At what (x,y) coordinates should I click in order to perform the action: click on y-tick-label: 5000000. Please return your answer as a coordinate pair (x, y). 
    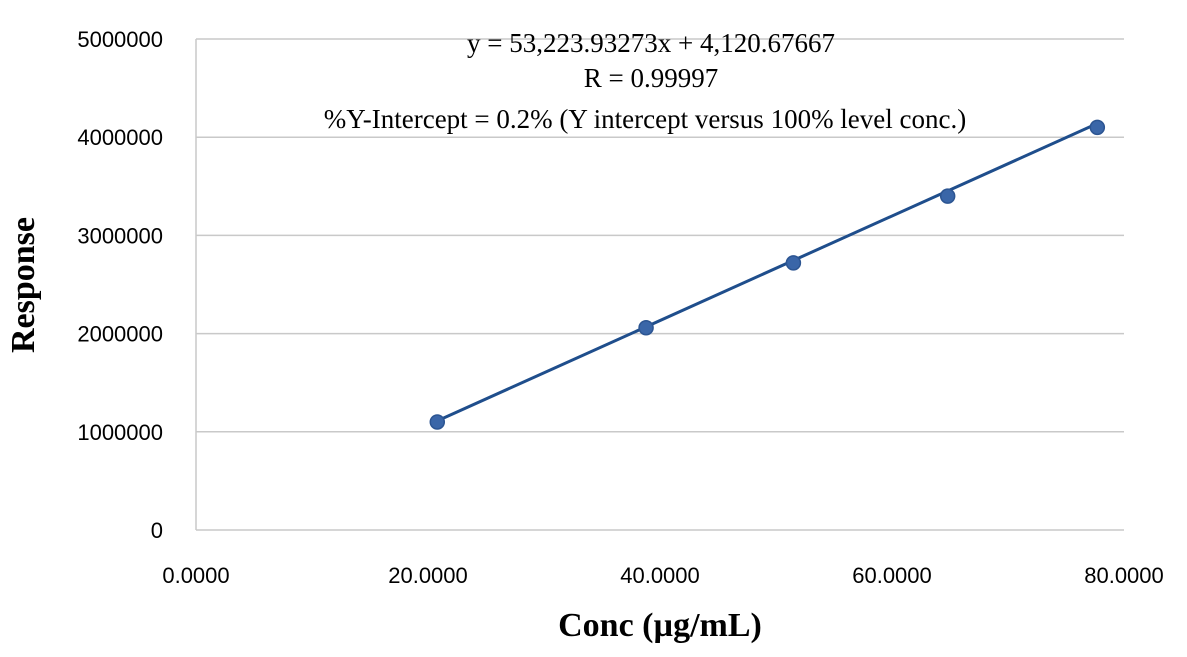
    Looking at the image, I should click on (120, 39).